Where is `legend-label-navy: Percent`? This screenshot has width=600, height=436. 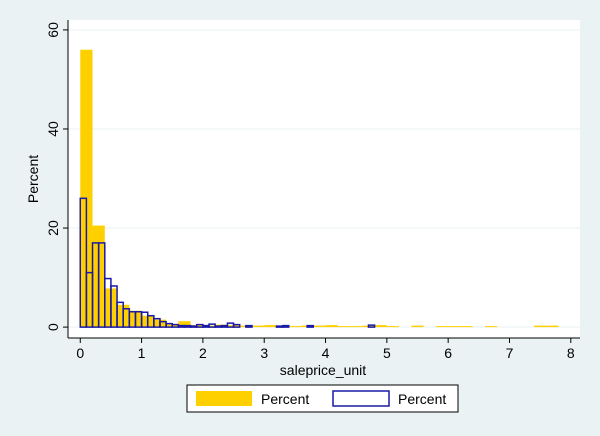 legend-label-navy: Percent is located at coordinates (422, 399).